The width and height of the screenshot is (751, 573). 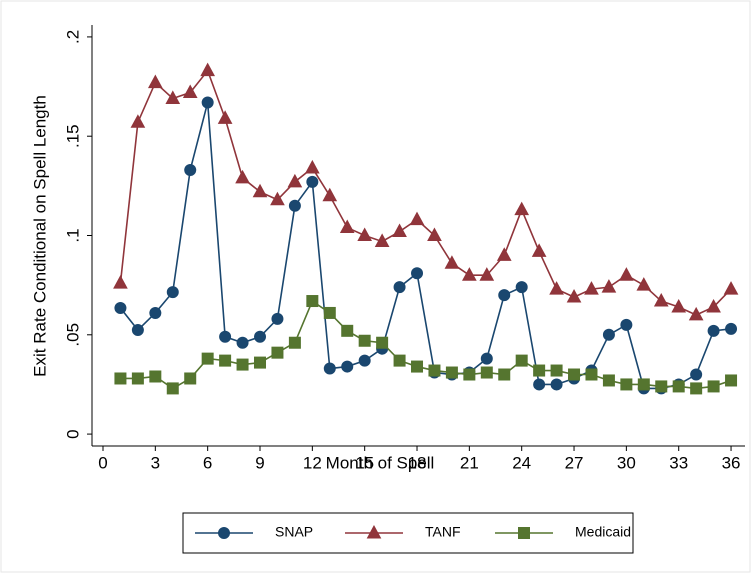 I want to click on x-tick-label: 3, so click(x=155, y=462).